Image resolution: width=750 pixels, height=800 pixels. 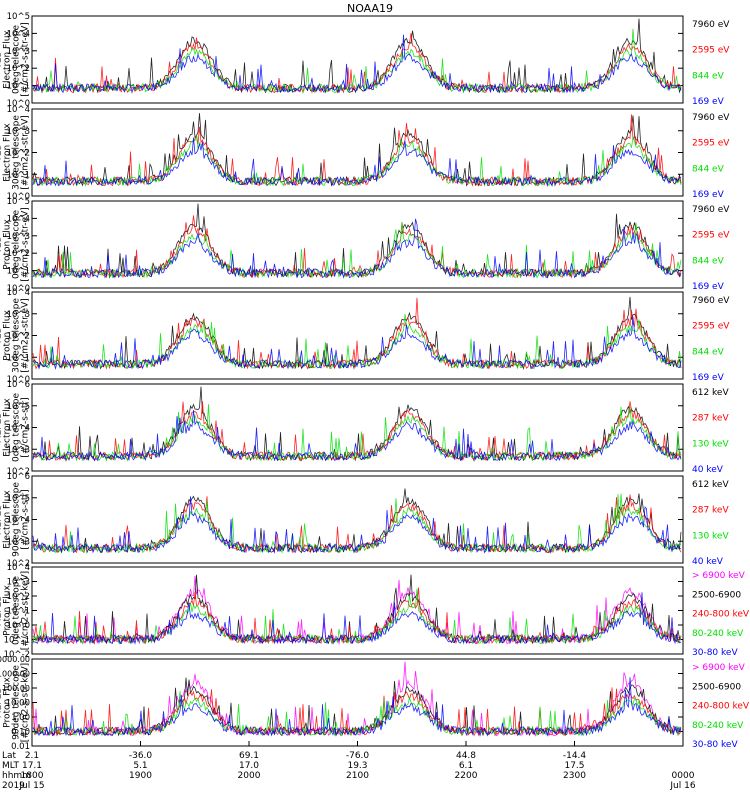 I want to click on time-axis-mlt: 17.5, so click(x=574, y=766).